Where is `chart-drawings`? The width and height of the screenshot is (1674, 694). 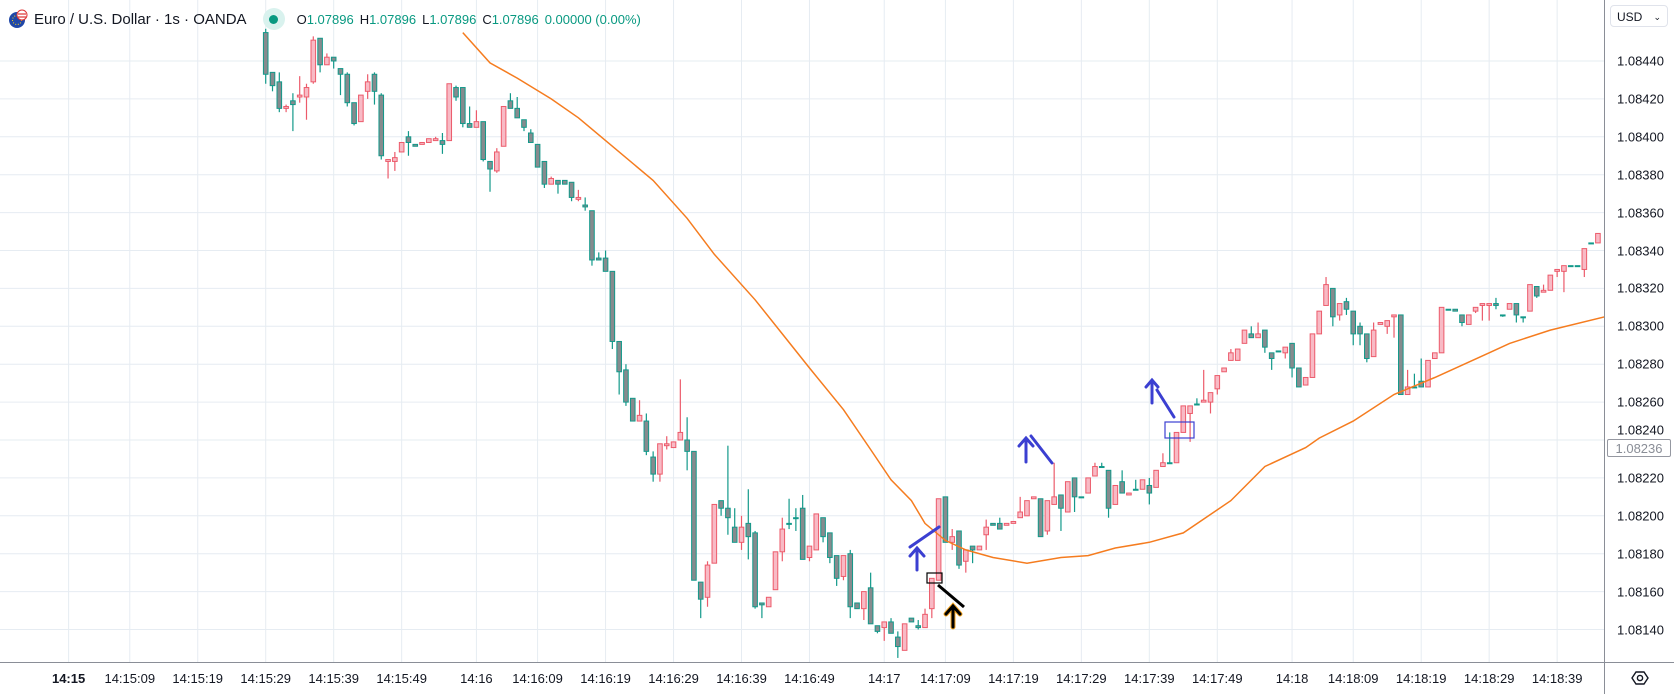 chart-drawings is located at coordinates (1051, 503).